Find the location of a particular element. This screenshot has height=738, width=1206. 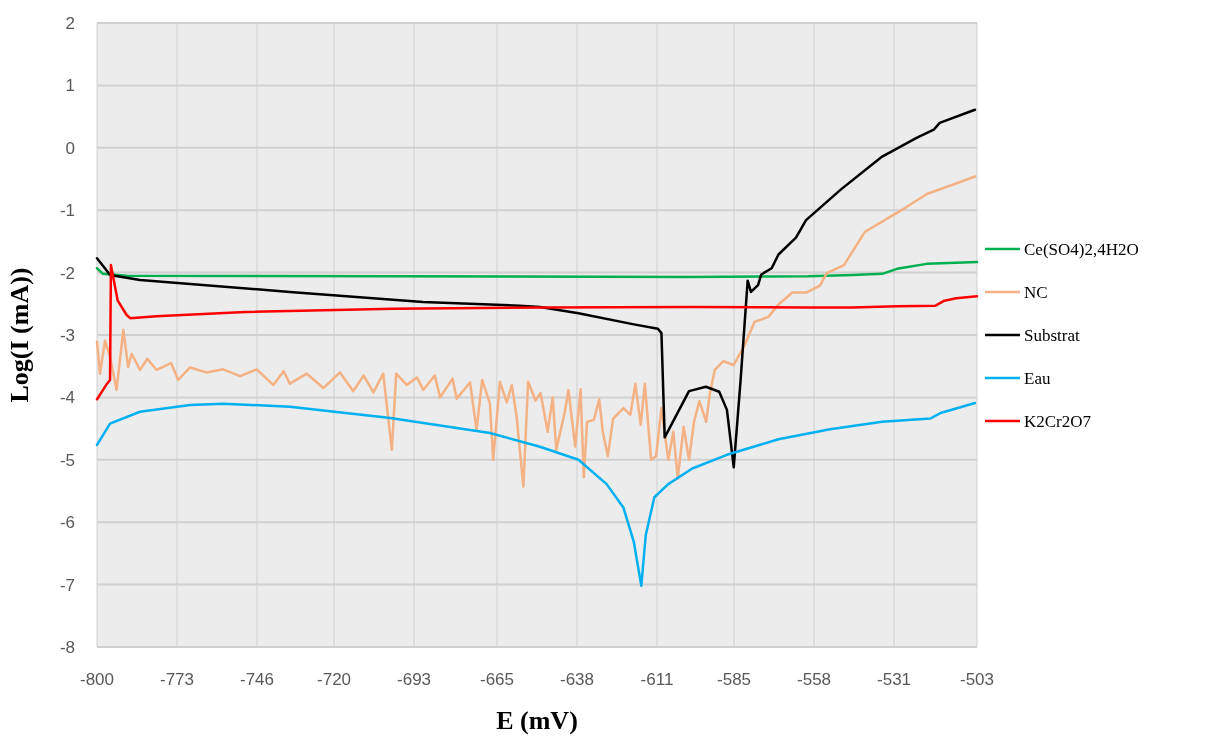

y-tick-label: 0 is located at coordinates (70, 148).